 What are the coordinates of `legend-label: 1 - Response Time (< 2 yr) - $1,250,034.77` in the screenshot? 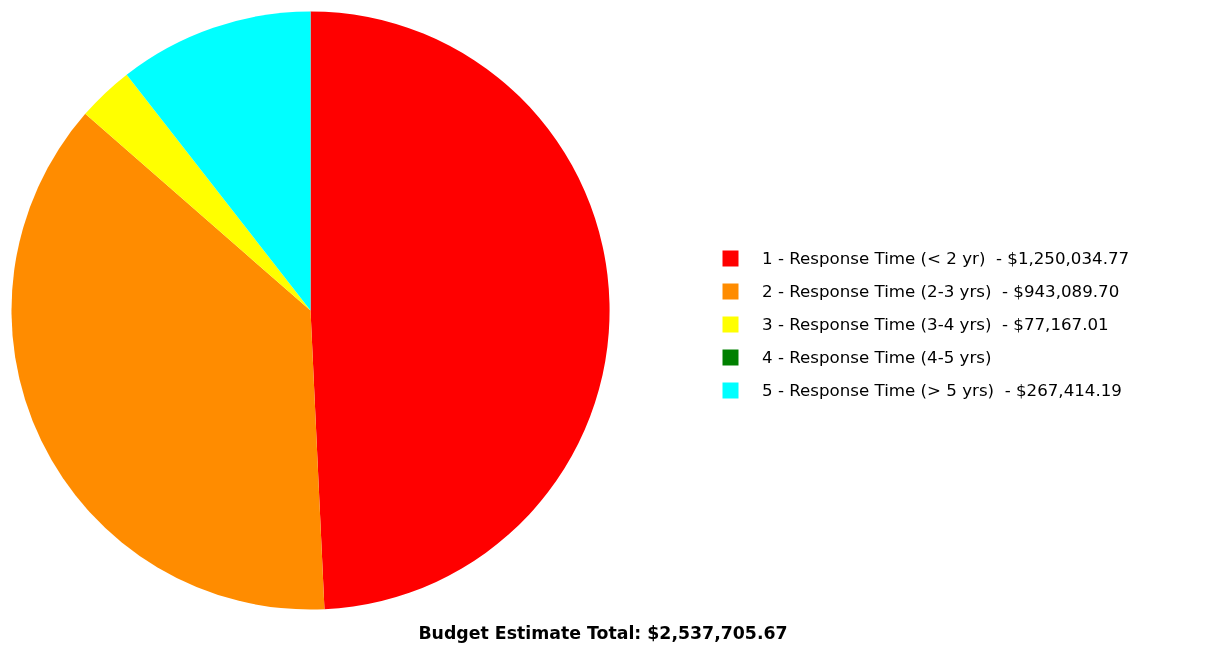 It's located at (946, 258).